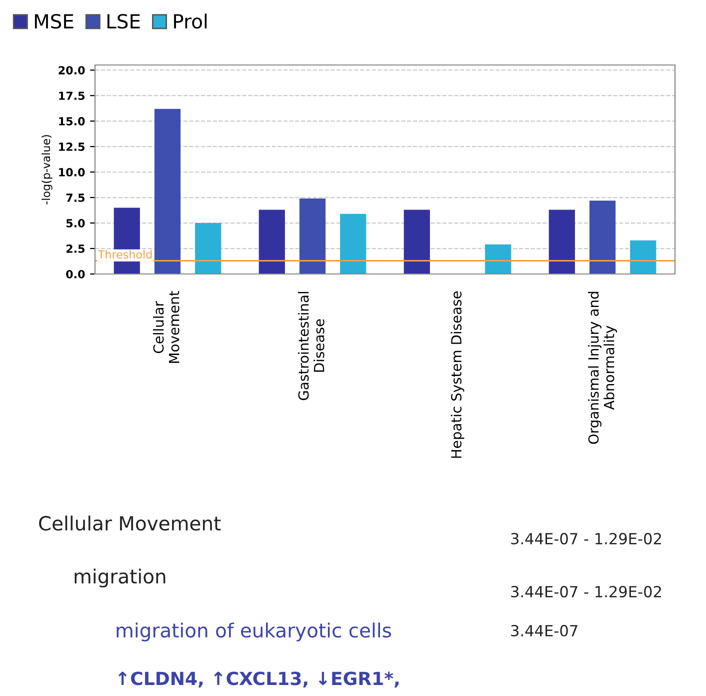 The height and width of the screenshot is (696, 706). What do you see at coordinates (125, 254) in the screenshot?
I see `ref-line-label: Threshold` at bounding box center [125, 254].